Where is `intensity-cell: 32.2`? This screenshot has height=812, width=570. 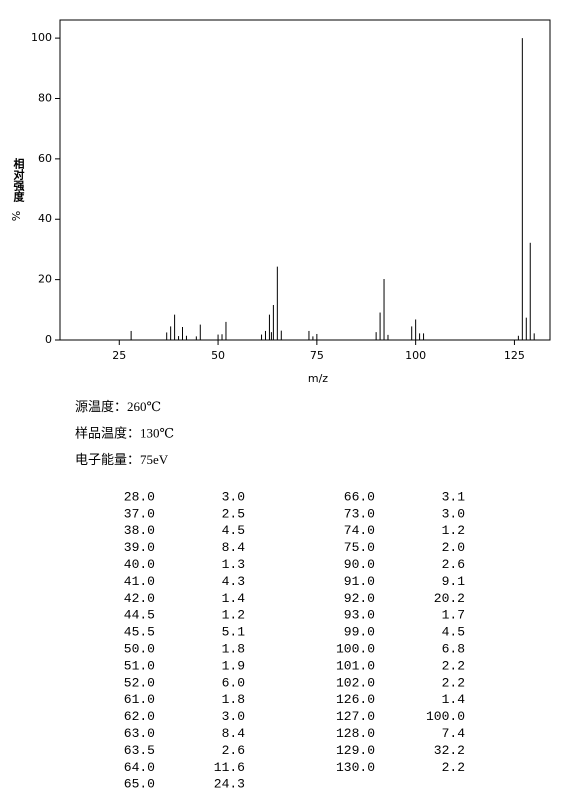 intensity-cell: 32.2 is located at coordinates (449, 750).